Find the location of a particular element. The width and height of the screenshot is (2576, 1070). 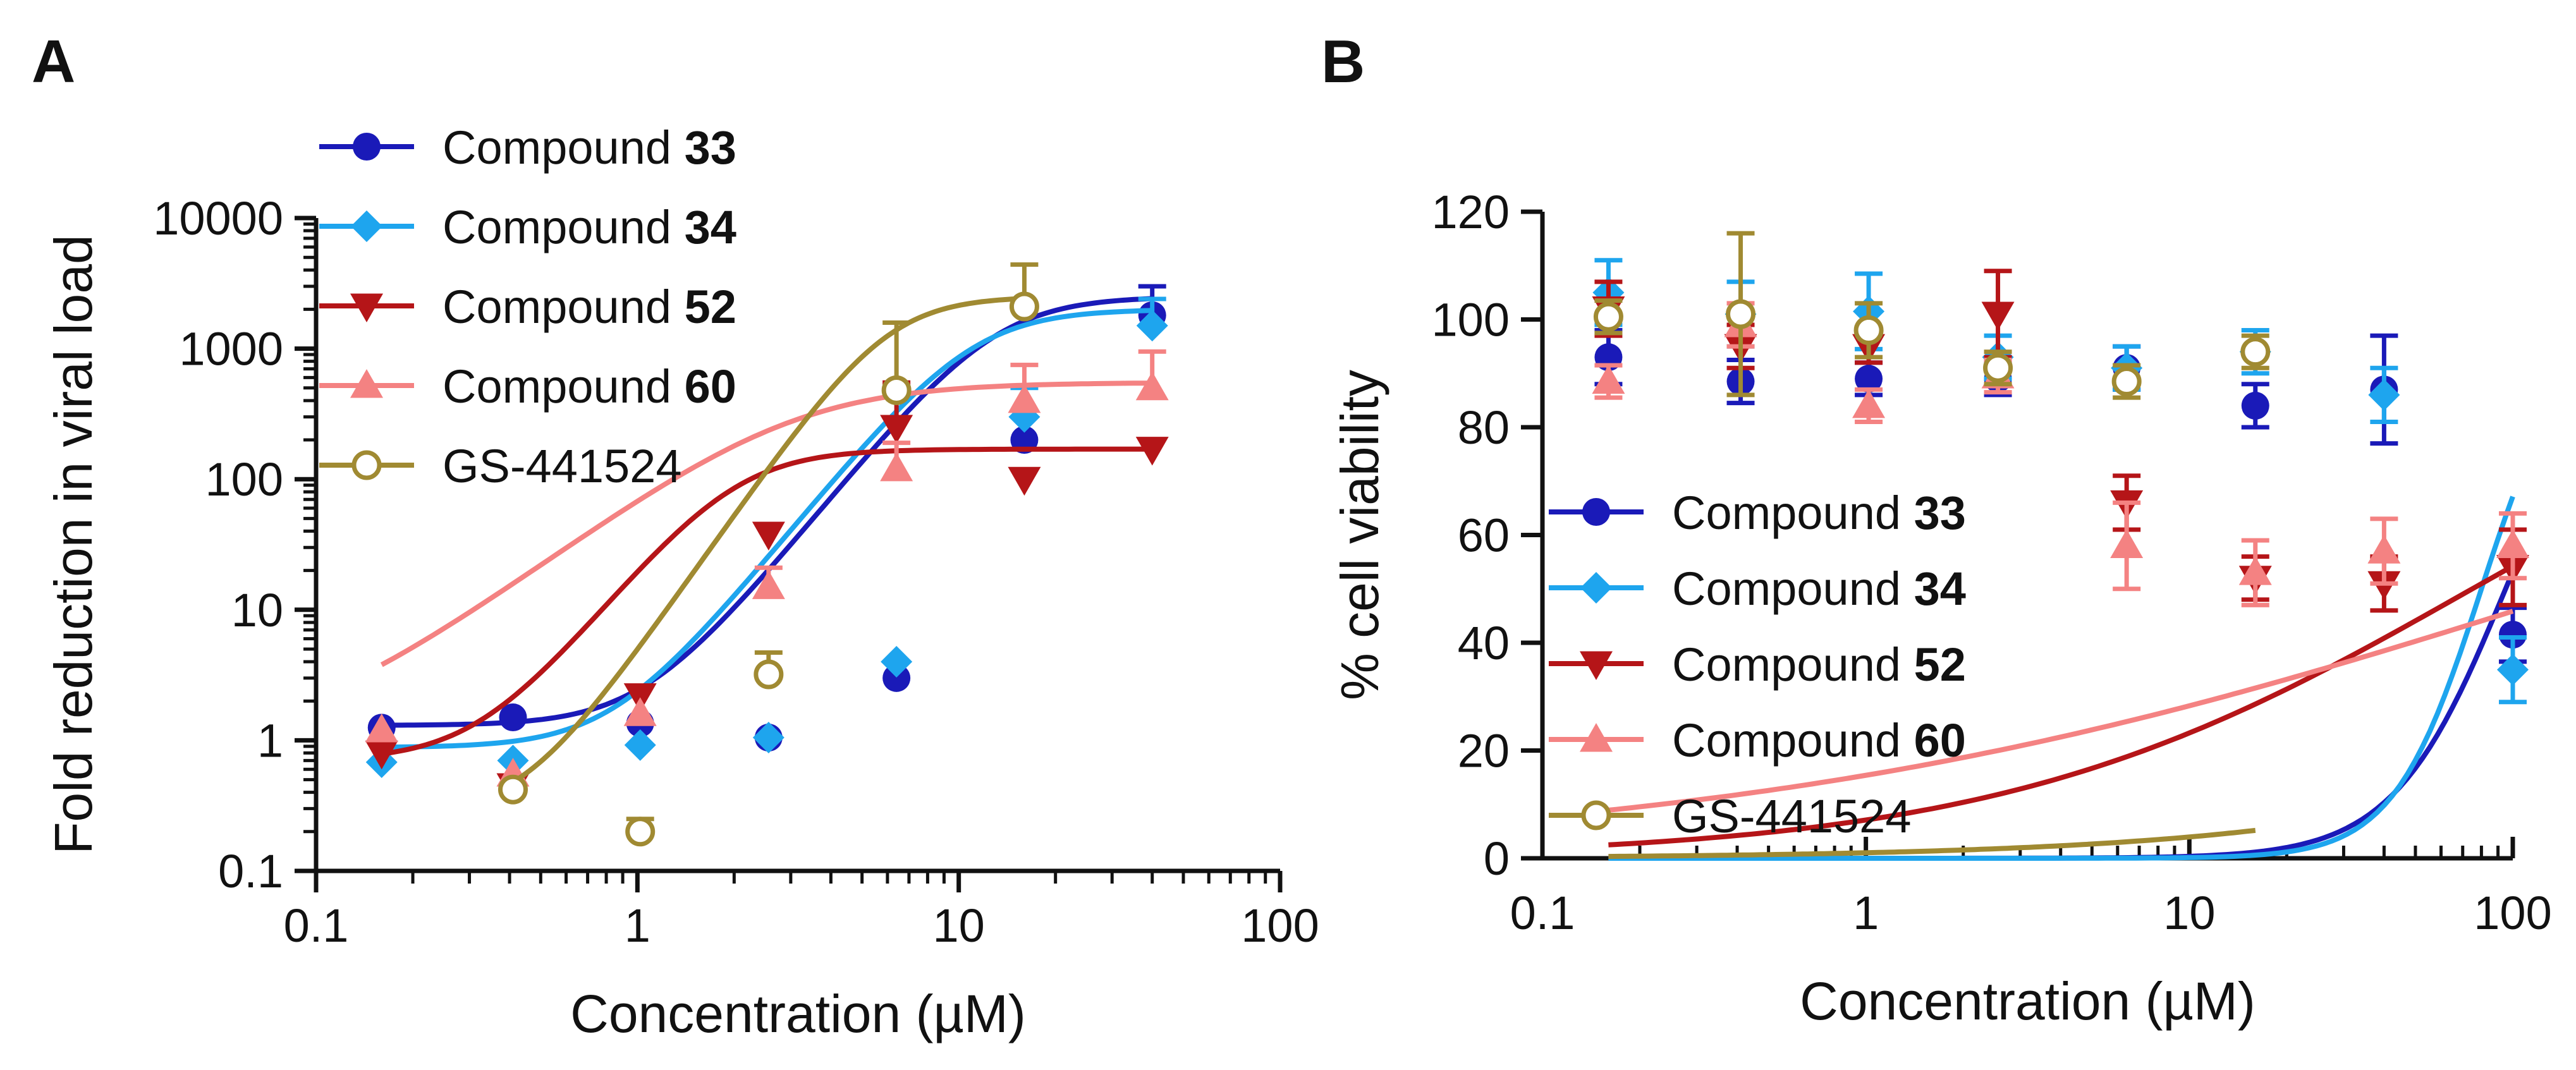

panel-b-y-tick-label: 40 is located at coordinates (1484, 643).